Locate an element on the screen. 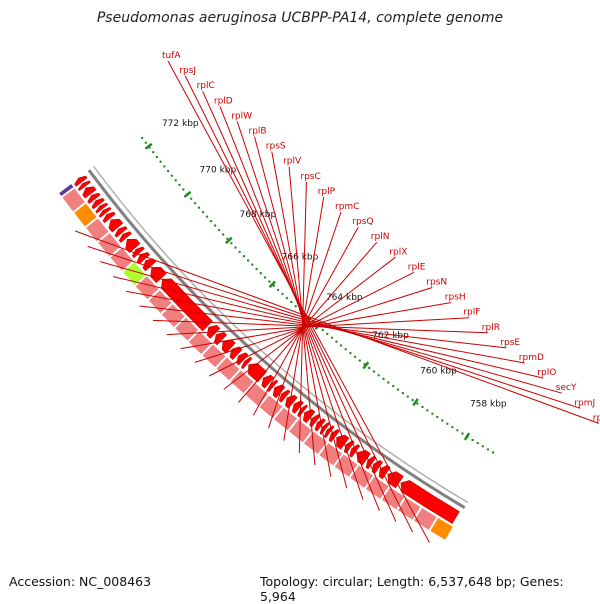 Image resolution: width=600 pixels, height=604 pixels. scale-label: 760 kbp is located at coordinates (438, 371).